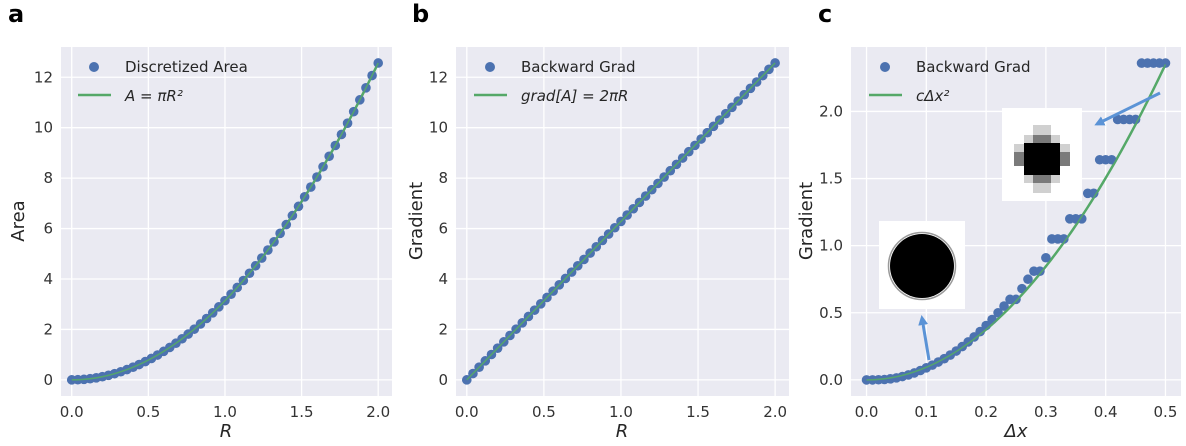 Image resolution: width=1186 pixels, height=446 pixels. I want to click on x-tick-label-c: 0.3, so click(1046, 412).